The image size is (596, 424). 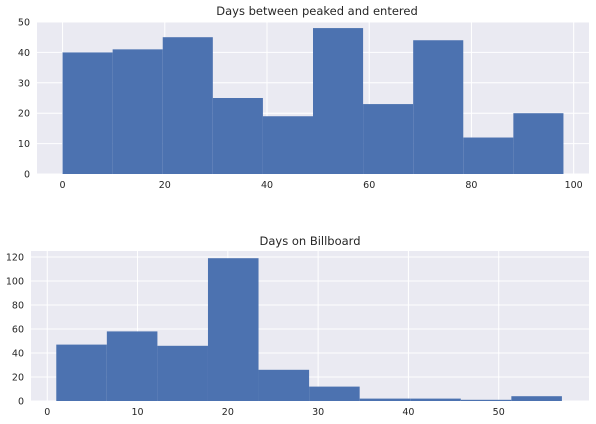 I want to click on x-tick-label: 100, so click(x=574, y=185).